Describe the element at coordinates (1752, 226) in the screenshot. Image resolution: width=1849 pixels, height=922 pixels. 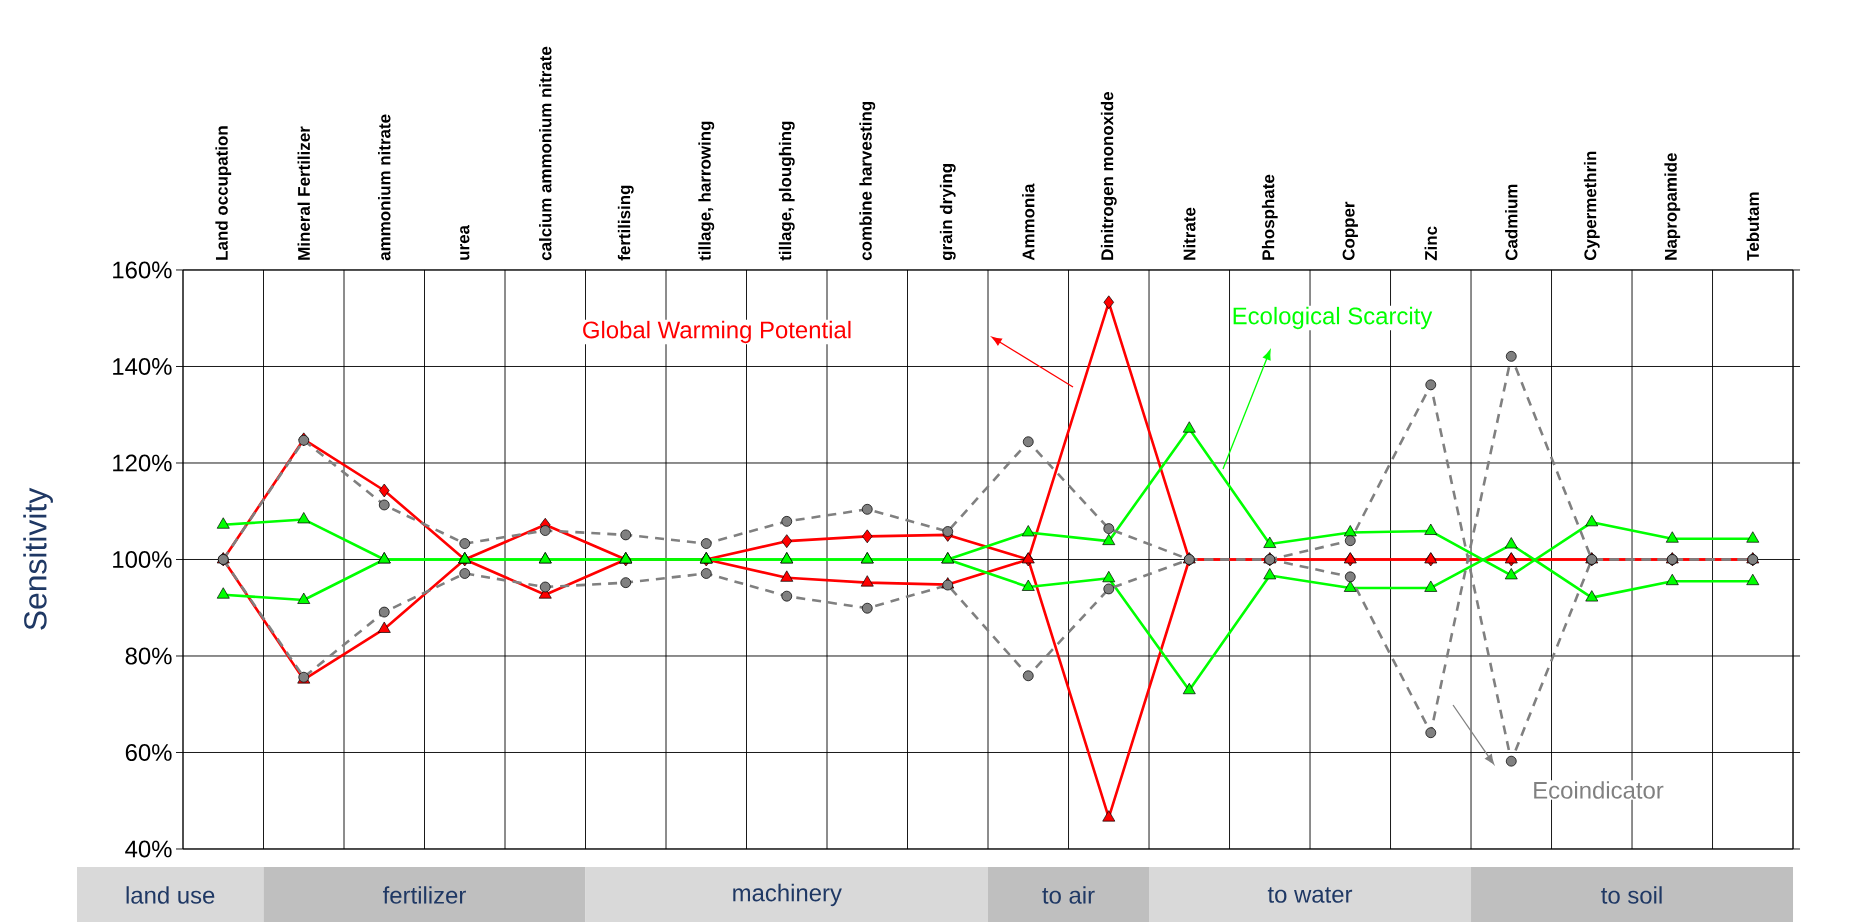
I see `x-tick-label: Tebutam` at that location.